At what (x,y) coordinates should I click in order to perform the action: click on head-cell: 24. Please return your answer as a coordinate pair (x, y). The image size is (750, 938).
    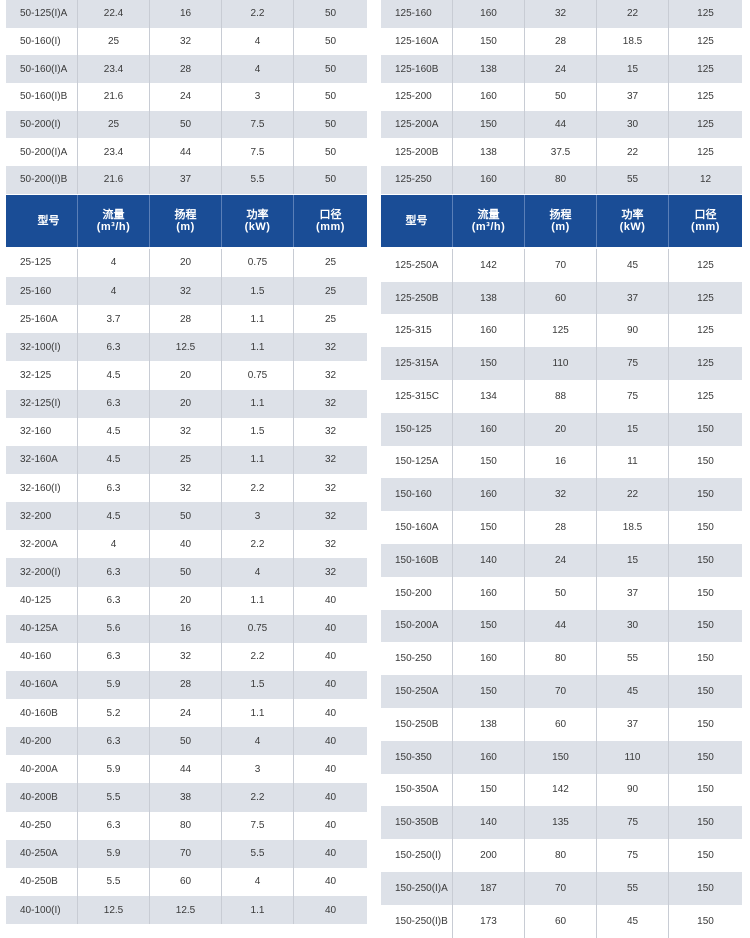
    Looking at the image, I should click on (561, 69).